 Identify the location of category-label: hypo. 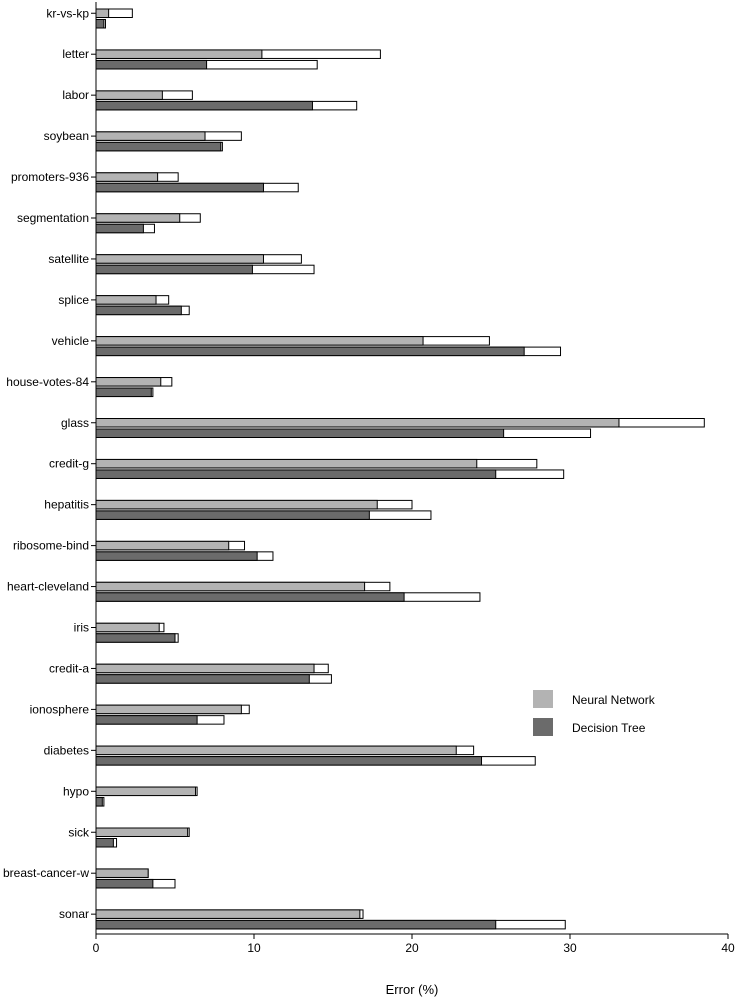
(76, 791).